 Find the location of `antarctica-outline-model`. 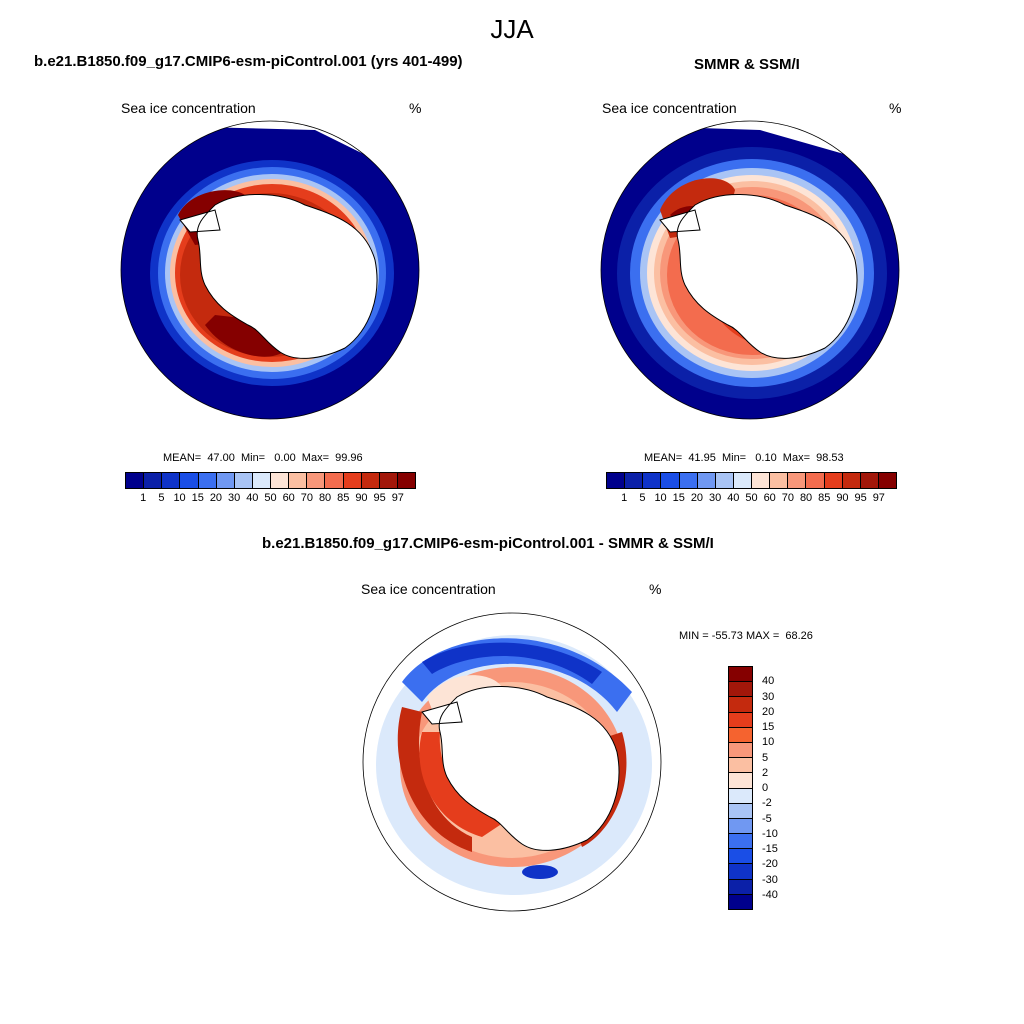

antarctica-outline-model is located at coordinates (278, 276).